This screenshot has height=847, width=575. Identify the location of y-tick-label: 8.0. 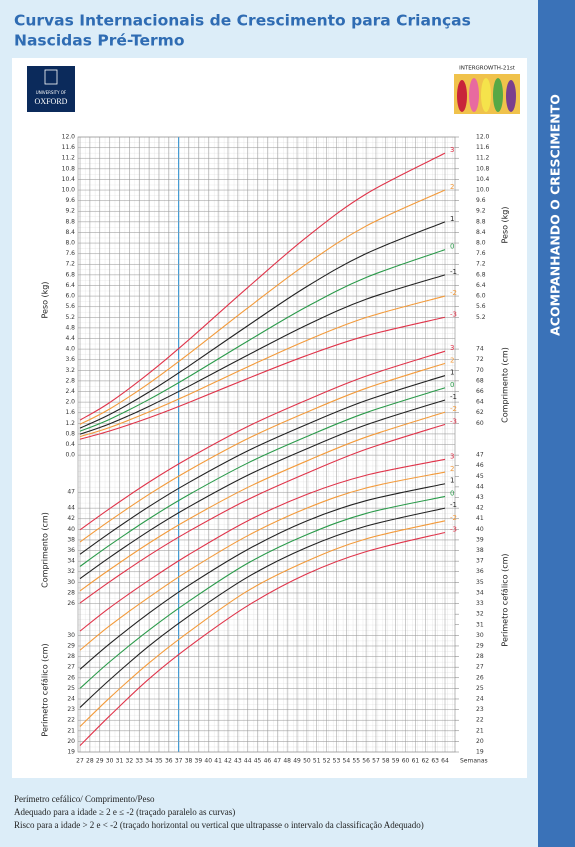
(70, 243).